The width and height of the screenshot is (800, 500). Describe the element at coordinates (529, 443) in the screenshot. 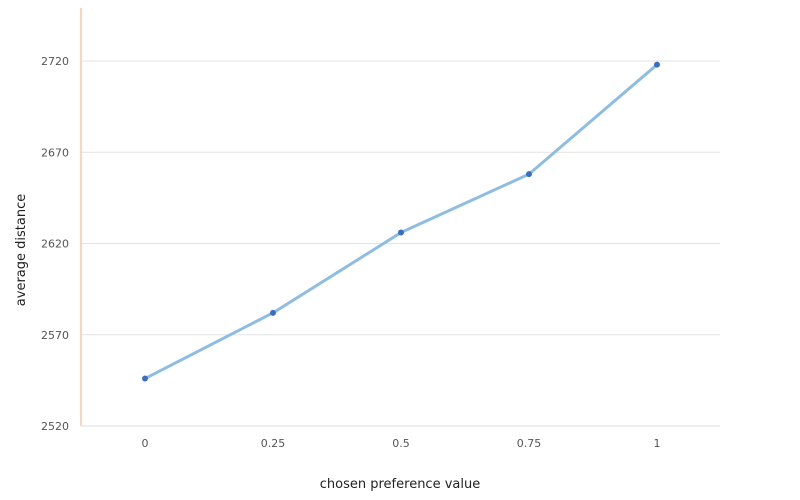

I see `x-tick-label: 0.75` at that location.